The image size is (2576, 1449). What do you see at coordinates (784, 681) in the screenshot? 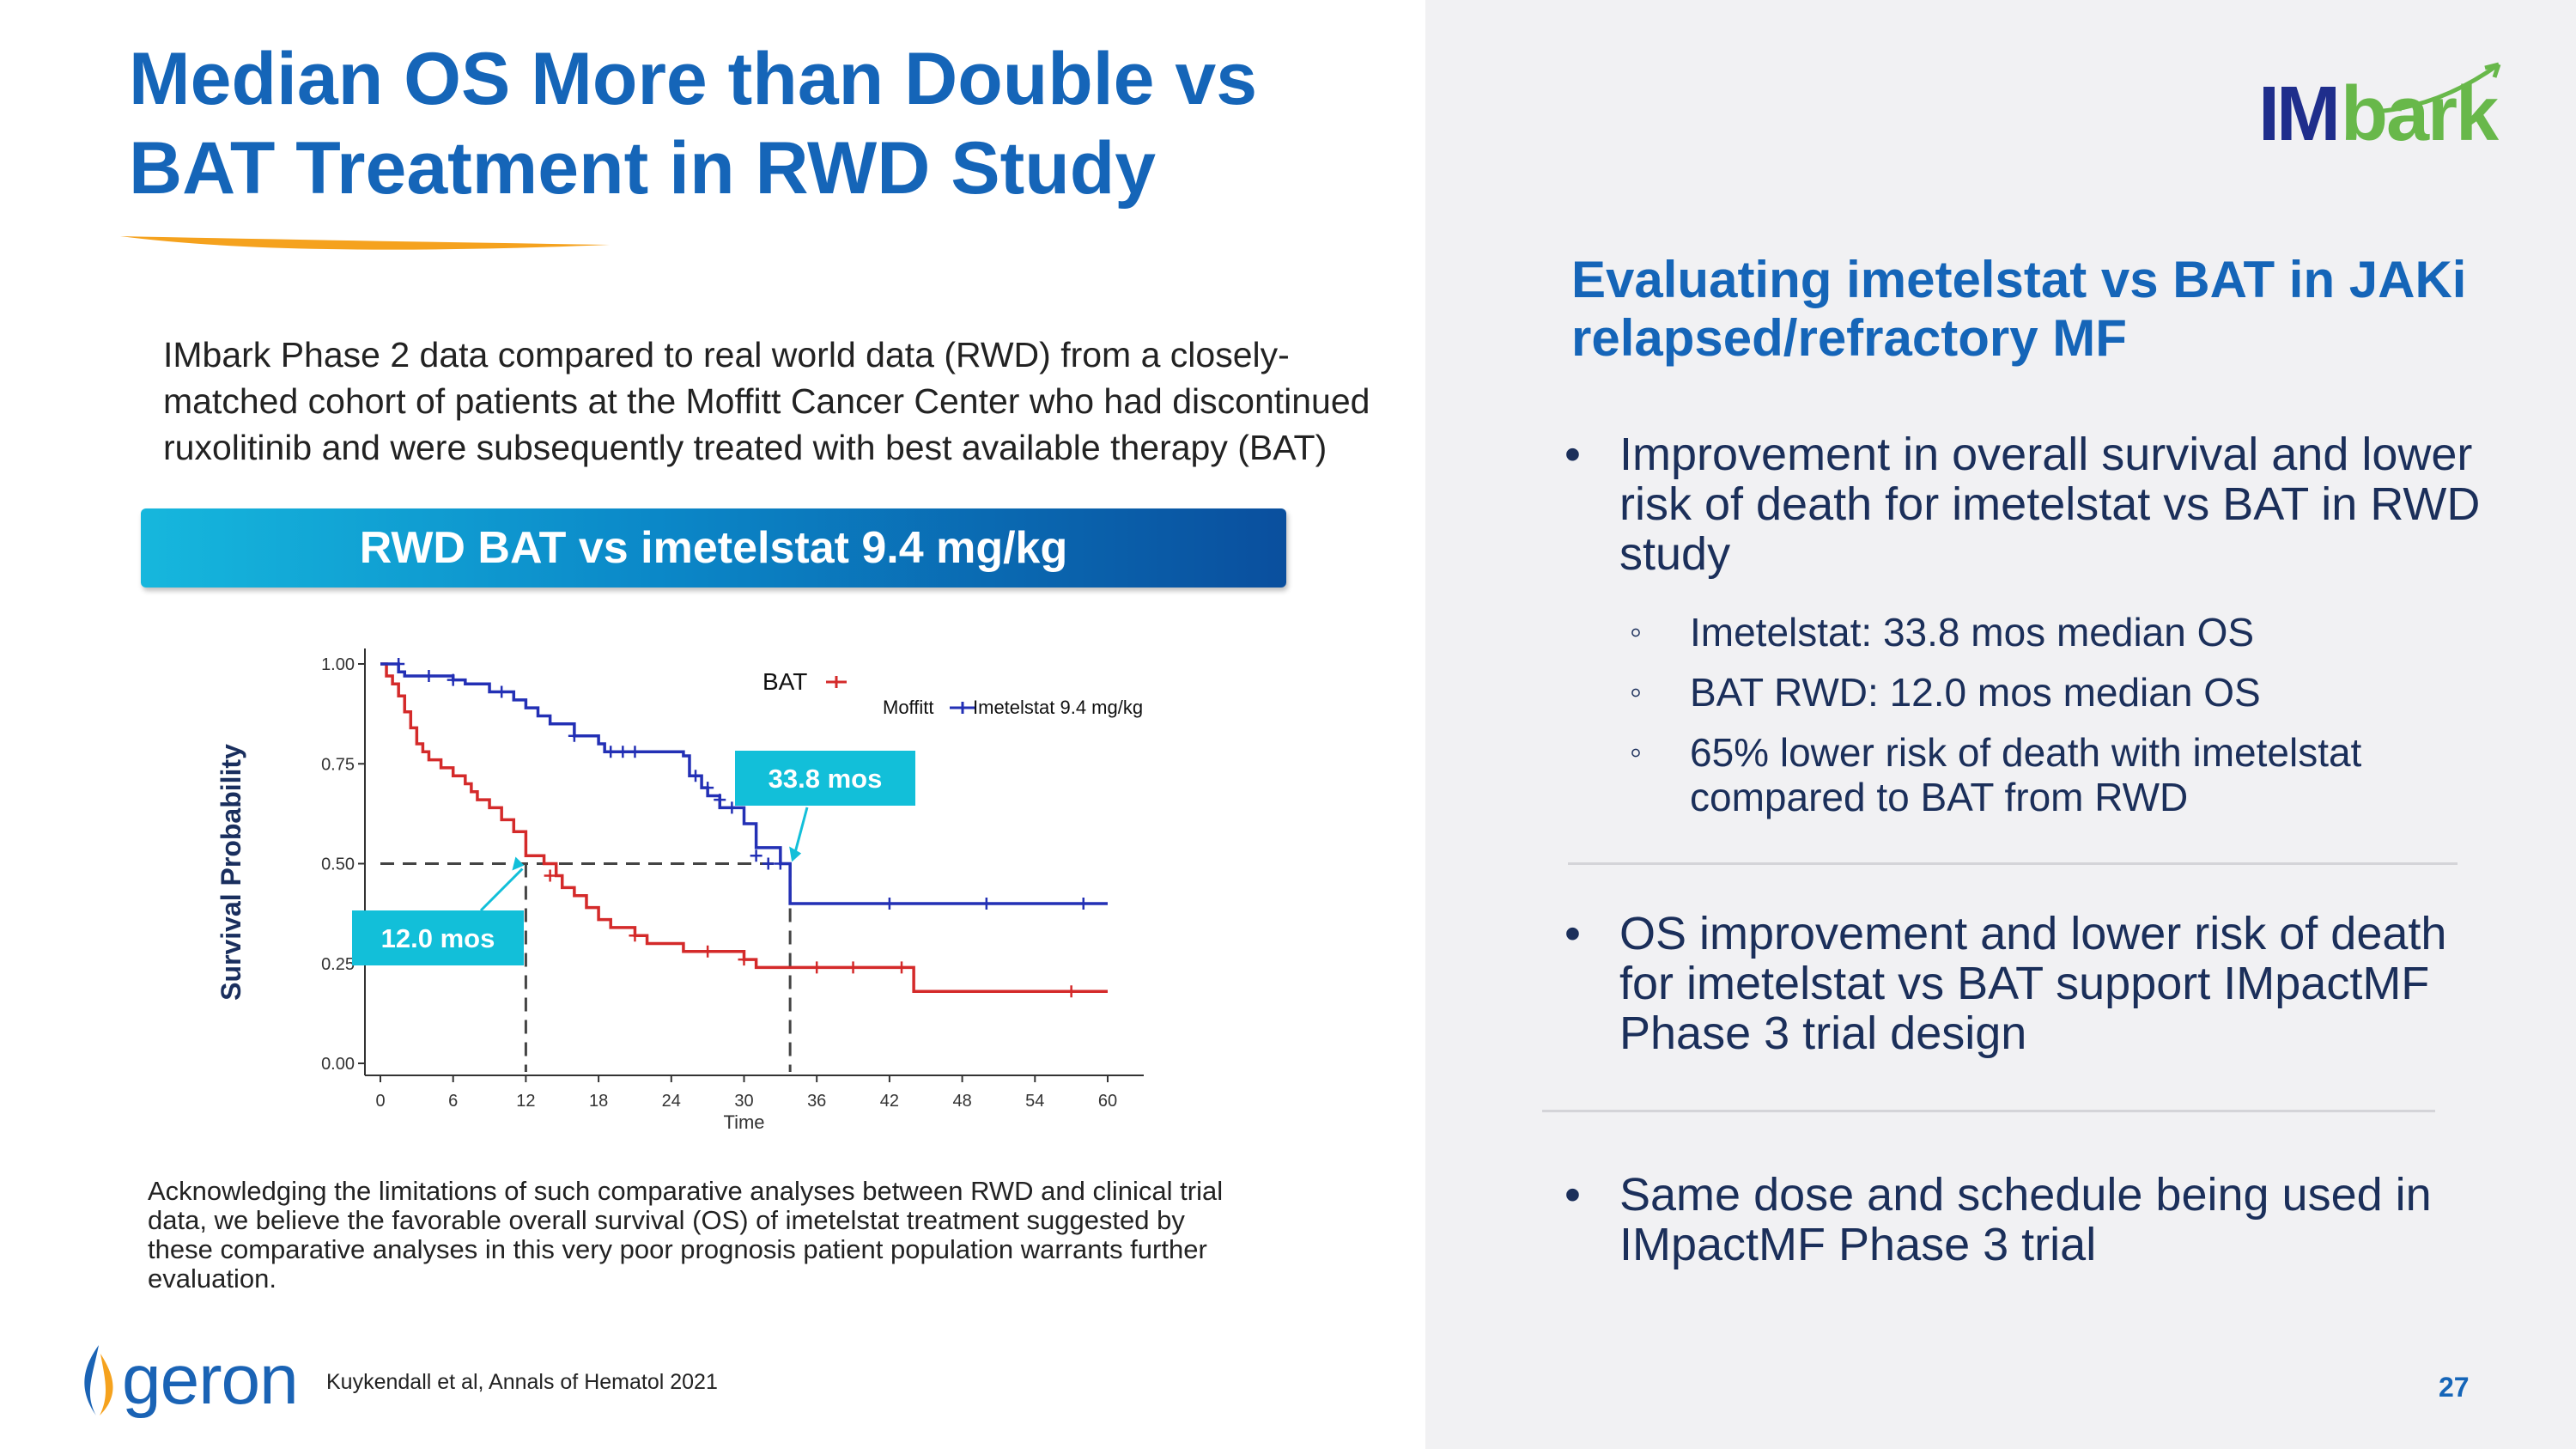
I see `legend-bat-label: BAT` at bounding box center [784, 681].